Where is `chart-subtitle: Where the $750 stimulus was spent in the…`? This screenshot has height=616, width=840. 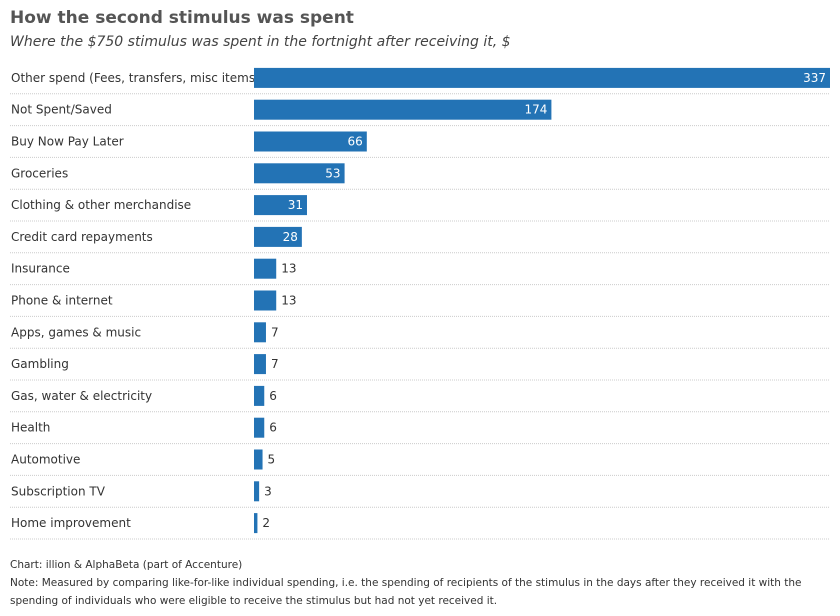
chart-subtitle: Where the $750 stimulus was spent in the… is located at coordinates (260, 42).